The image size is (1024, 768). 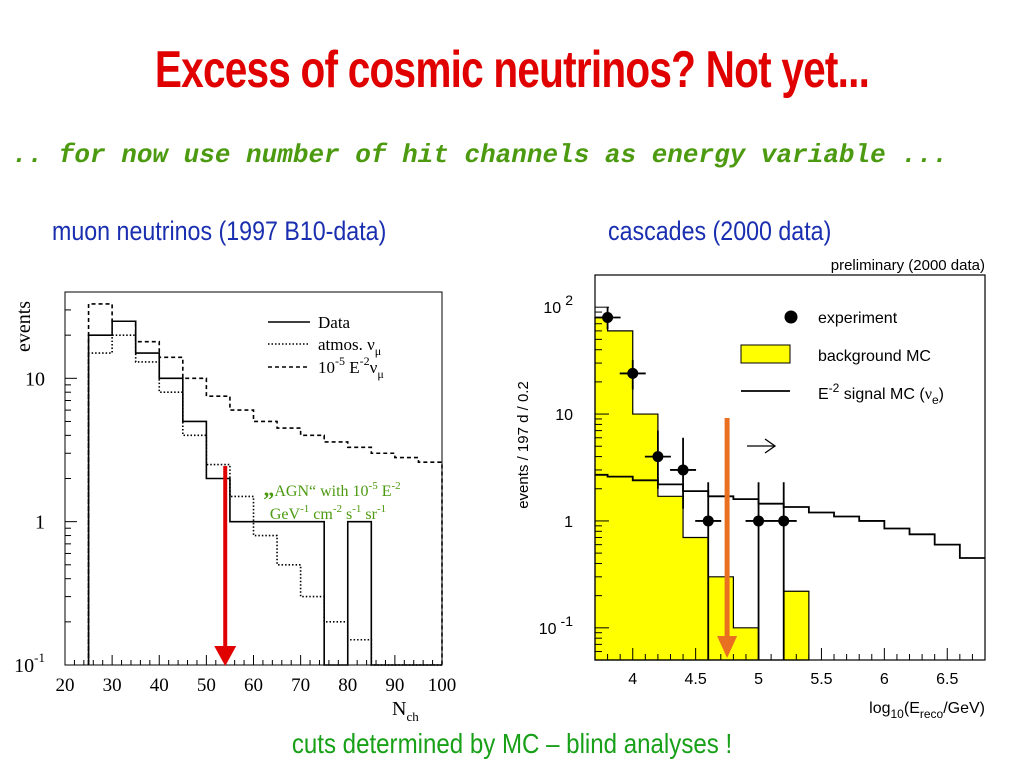 I want to click on x-tick-label: 6.5, so click(x=947, y=679).